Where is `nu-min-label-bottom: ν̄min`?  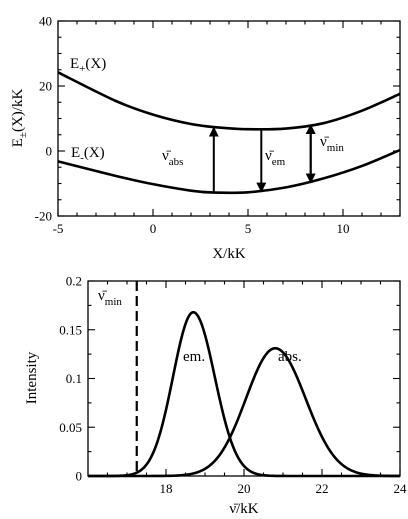 nu-min-label-bottom: ν̄min is located at coordinates (110, 298).